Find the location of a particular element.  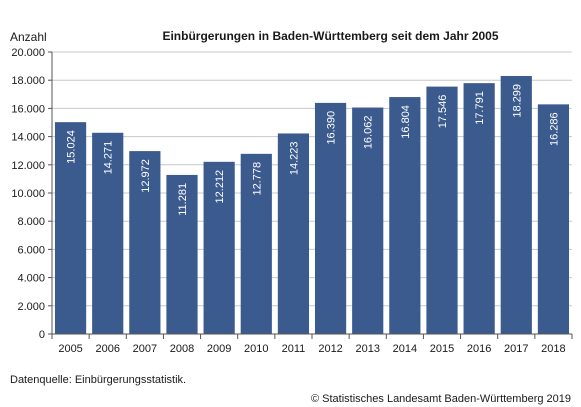

bar-value-label: 12.778 is located at coordinates (257, 179).